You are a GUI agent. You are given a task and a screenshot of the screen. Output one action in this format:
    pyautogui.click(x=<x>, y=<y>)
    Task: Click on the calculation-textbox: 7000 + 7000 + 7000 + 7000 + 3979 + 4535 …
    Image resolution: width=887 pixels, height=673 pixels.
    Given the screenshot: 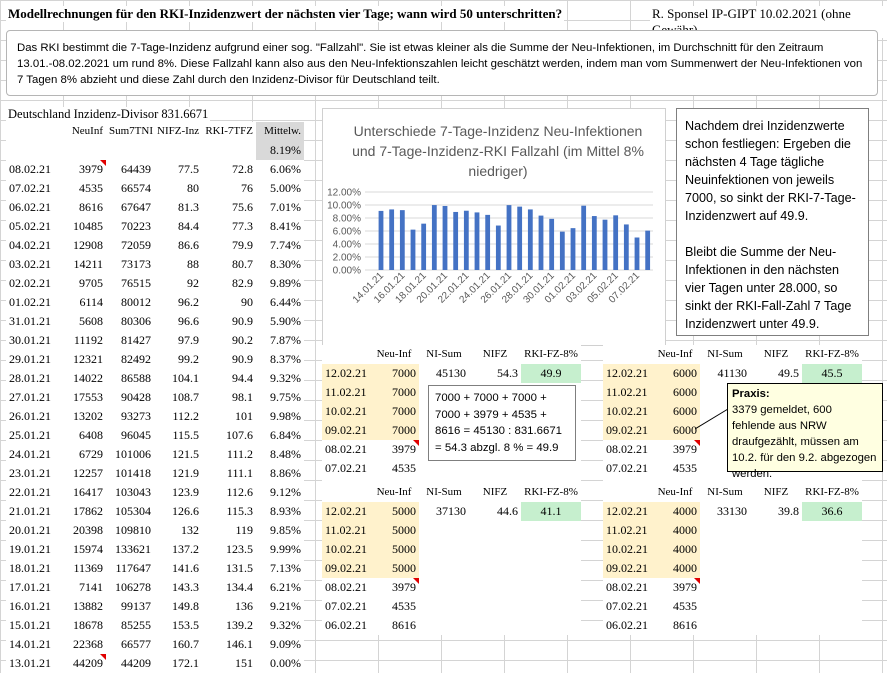 What is the action you would take?
    pyautogui.click(x=502, y=423)
    